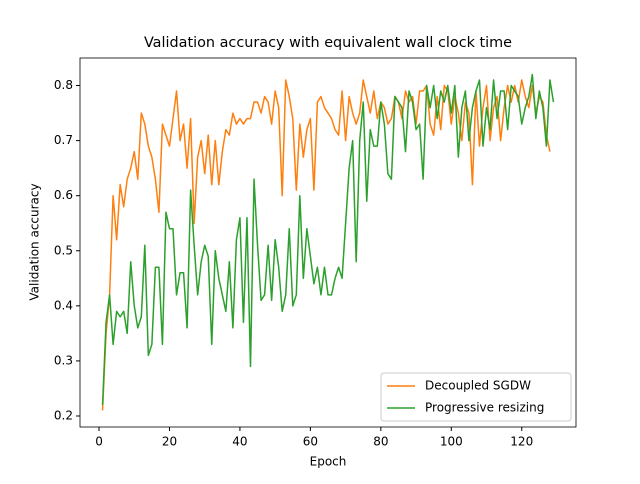  What do you see at coordinates (99, 442) in the screenshot?
I see `x-tick-label: 0` at bounding box center [99, 442].